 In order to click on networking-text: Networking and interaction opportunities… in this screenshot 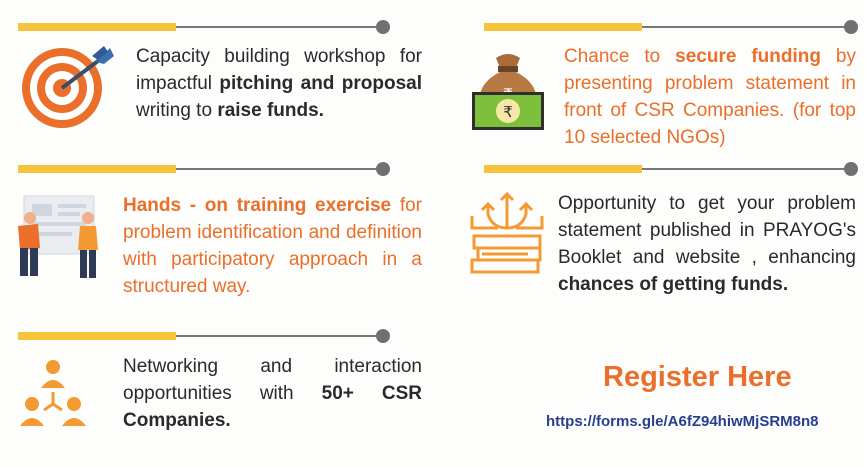, I will do `click(272, 393)`.